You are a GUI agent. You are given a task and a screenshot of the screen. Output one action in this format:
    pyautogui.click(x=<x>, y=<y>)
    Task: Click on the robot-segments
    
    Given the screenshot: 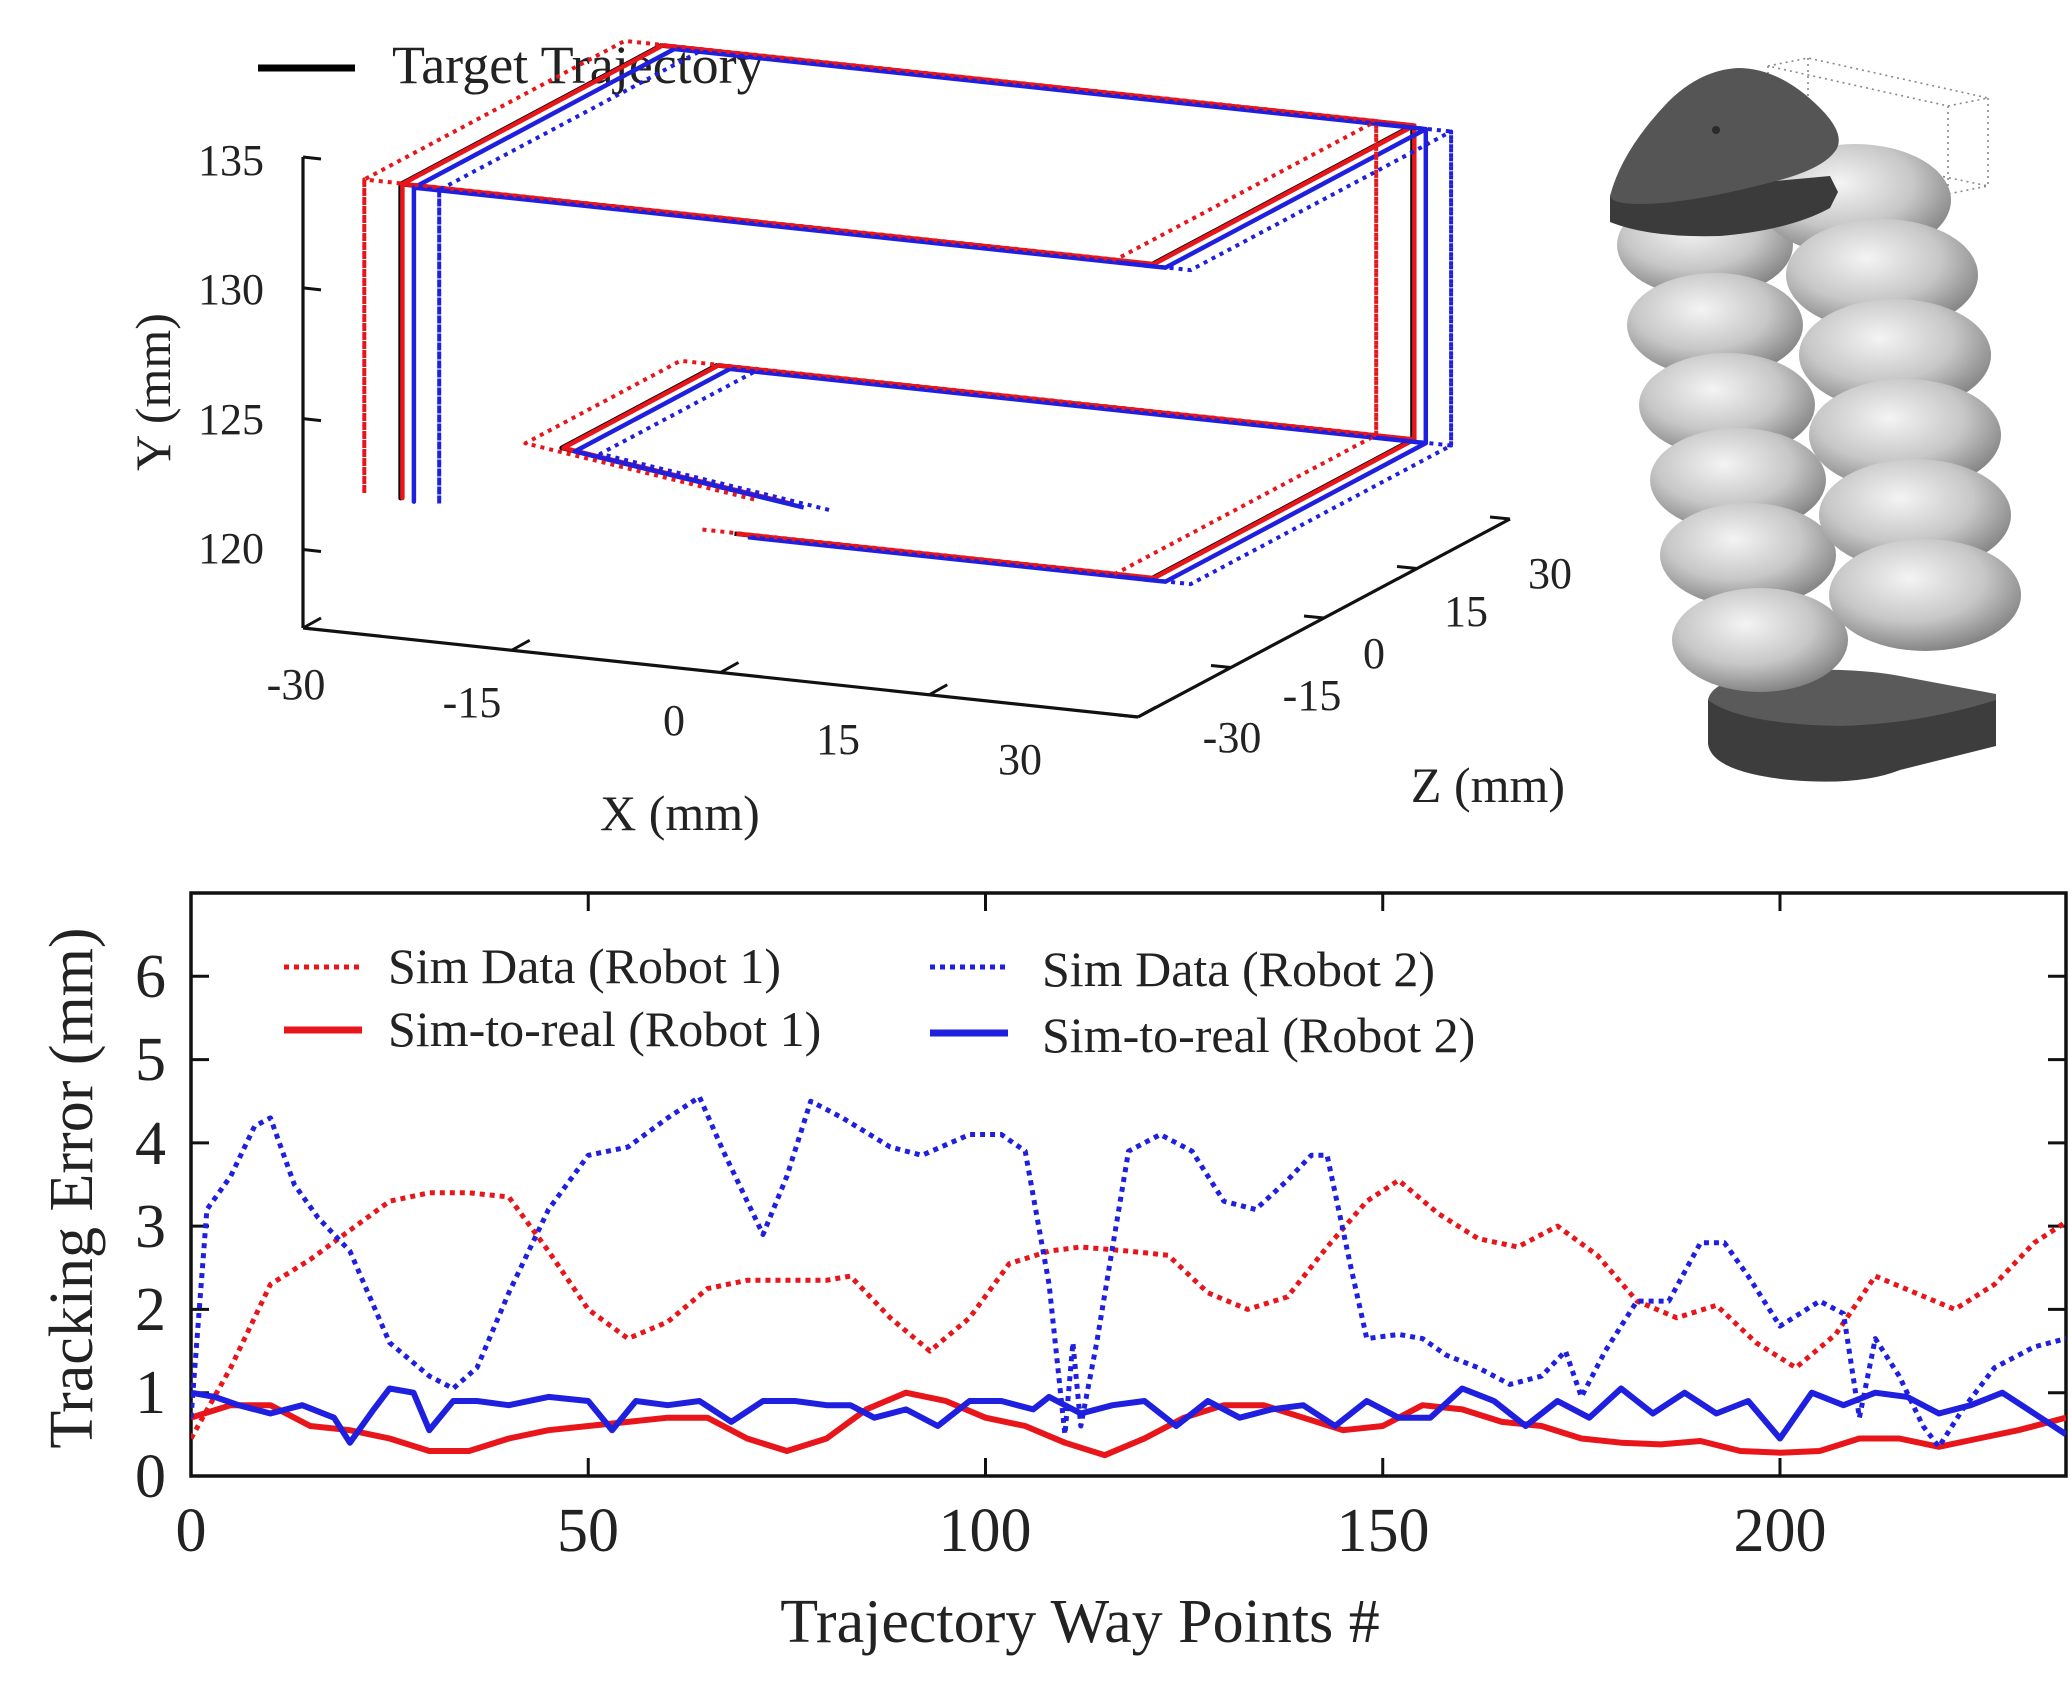 What is the action you would take?
    pyautogui.click(x=1819, y=418)
    